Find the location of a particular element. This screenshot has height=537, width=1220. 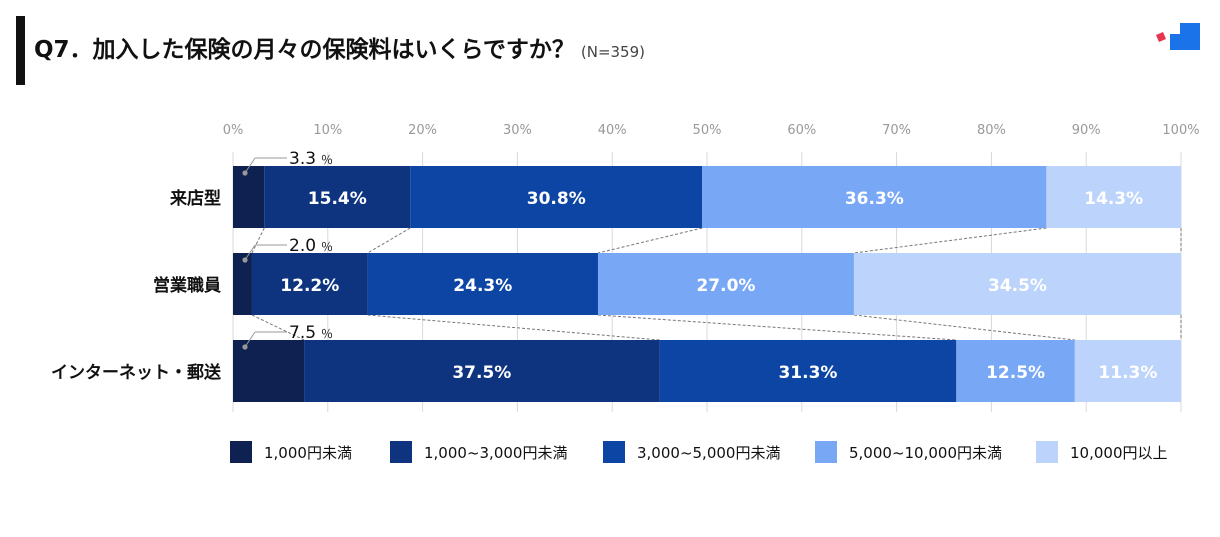

value-label: 37.5% is located at coordinates (481, 373).